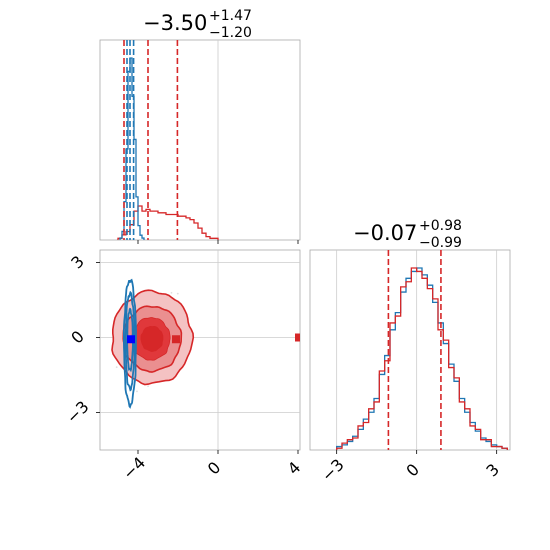 The height and width of the screenshot is (550, 550). Describe the element at coordinates (412, 470) in the screenshot. I see `right-x-tick-label: 0` at that location.